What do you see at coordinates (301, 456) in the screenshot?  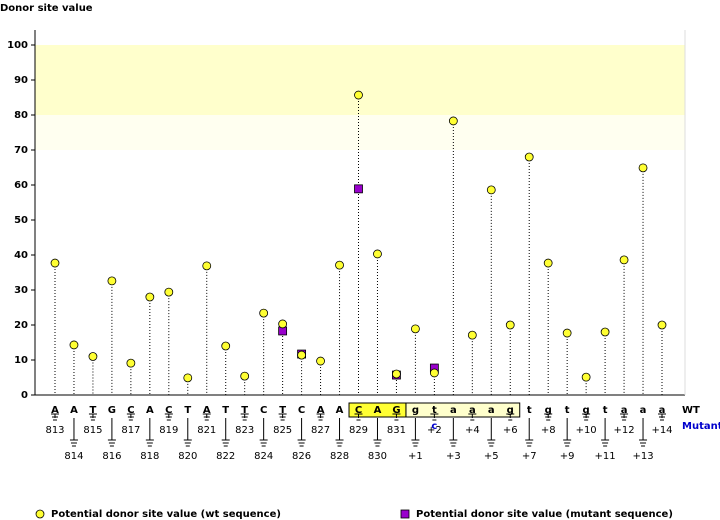 I see `x-tick-label: 826` at bounding box center [301, 456].